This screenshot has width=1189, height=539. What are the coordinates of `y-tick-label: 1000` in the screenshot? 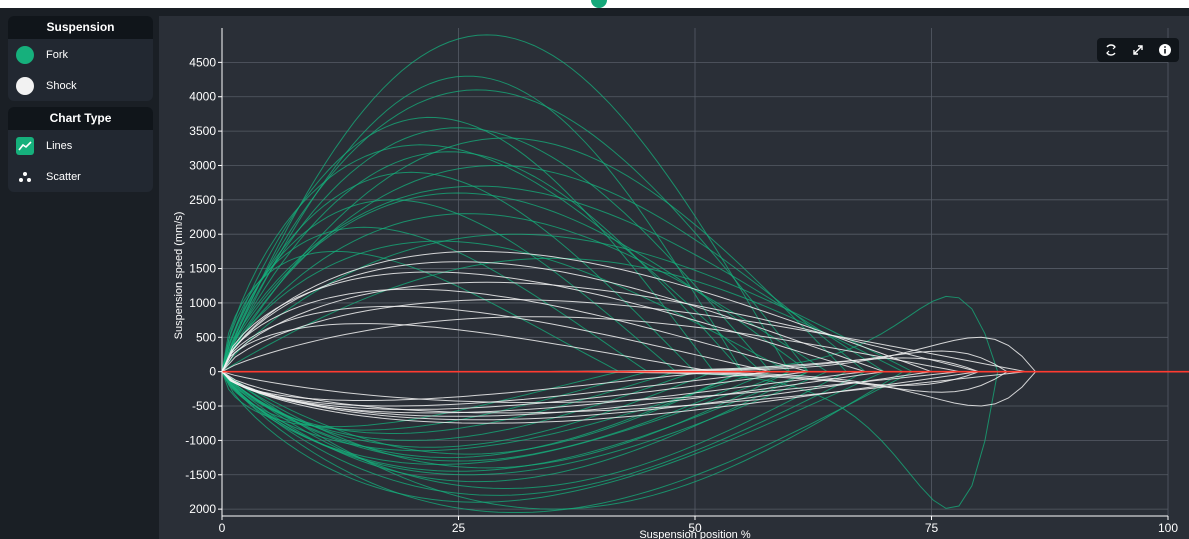 It's located at (202, 303).